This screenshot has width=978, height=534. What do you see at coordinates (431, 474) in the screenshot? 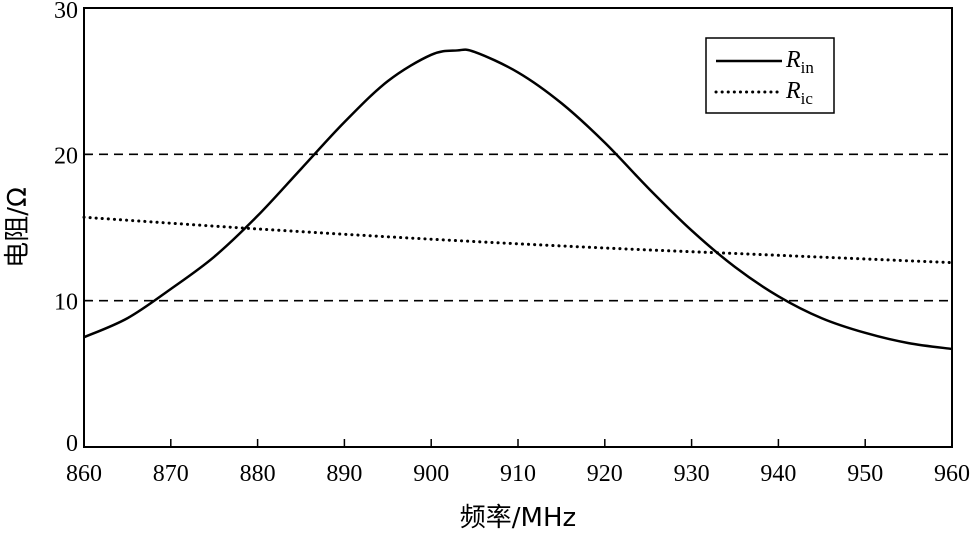
I see `x-tick-label-900: 900` at bounding box center [431, 474].